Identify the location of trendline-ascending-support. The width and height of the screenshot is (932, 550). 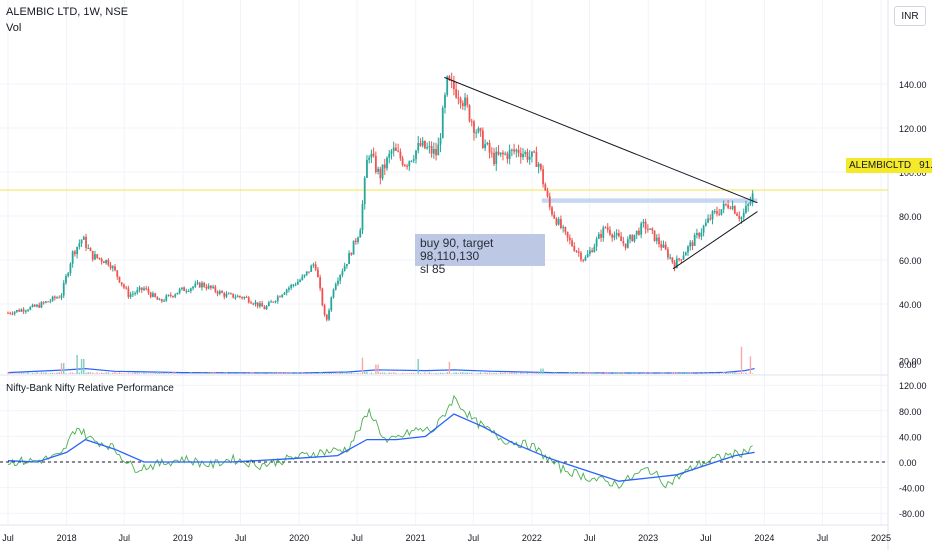
(715, 240).